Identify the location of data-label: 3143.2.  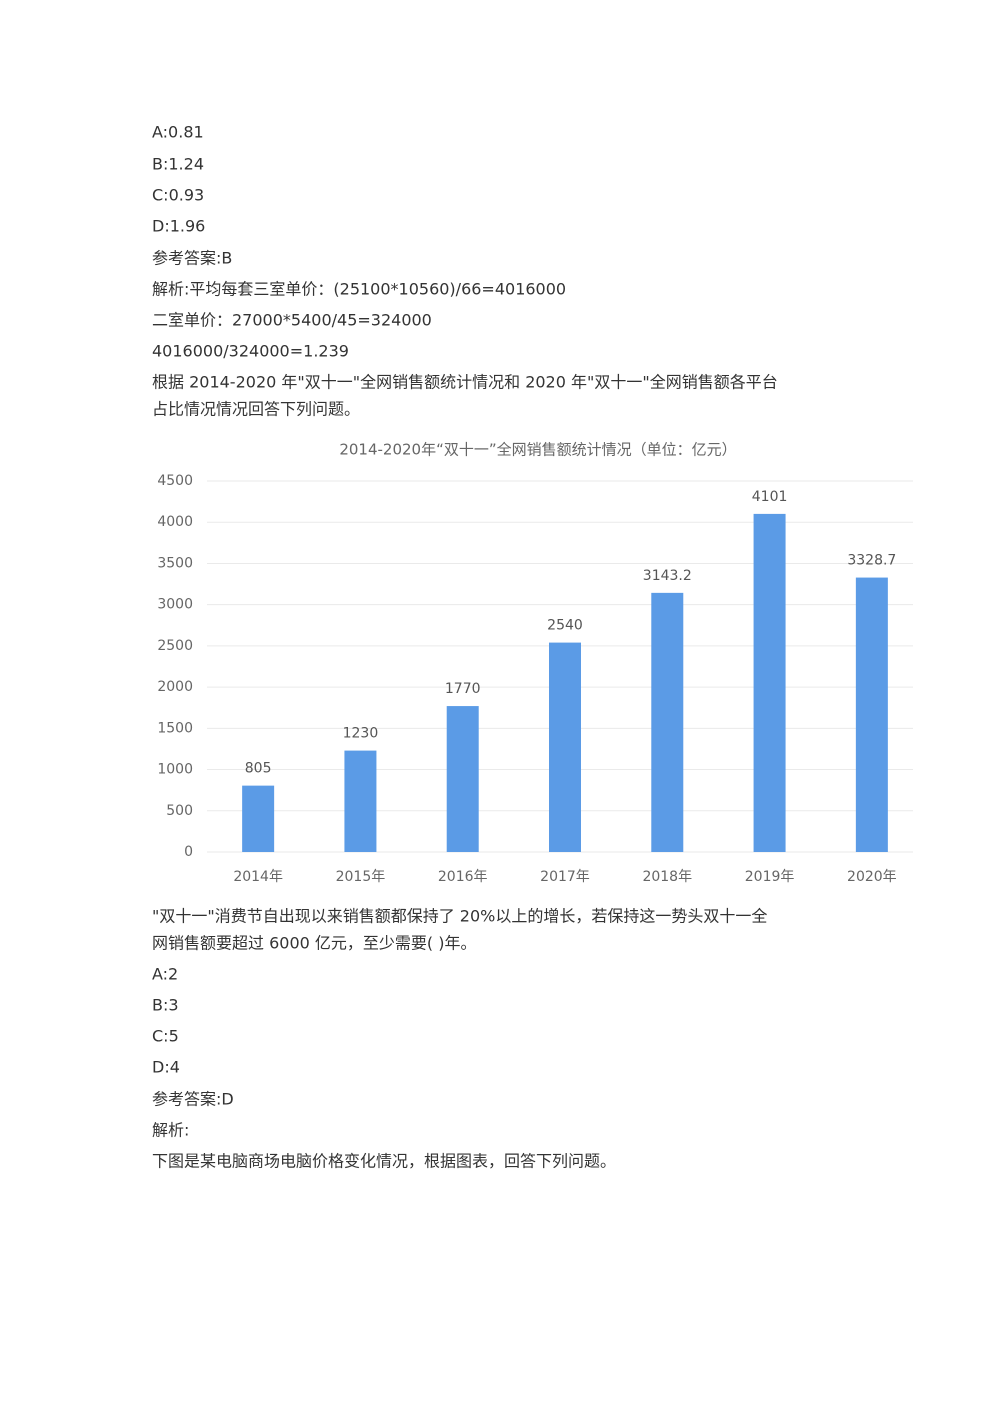
(667, 576).